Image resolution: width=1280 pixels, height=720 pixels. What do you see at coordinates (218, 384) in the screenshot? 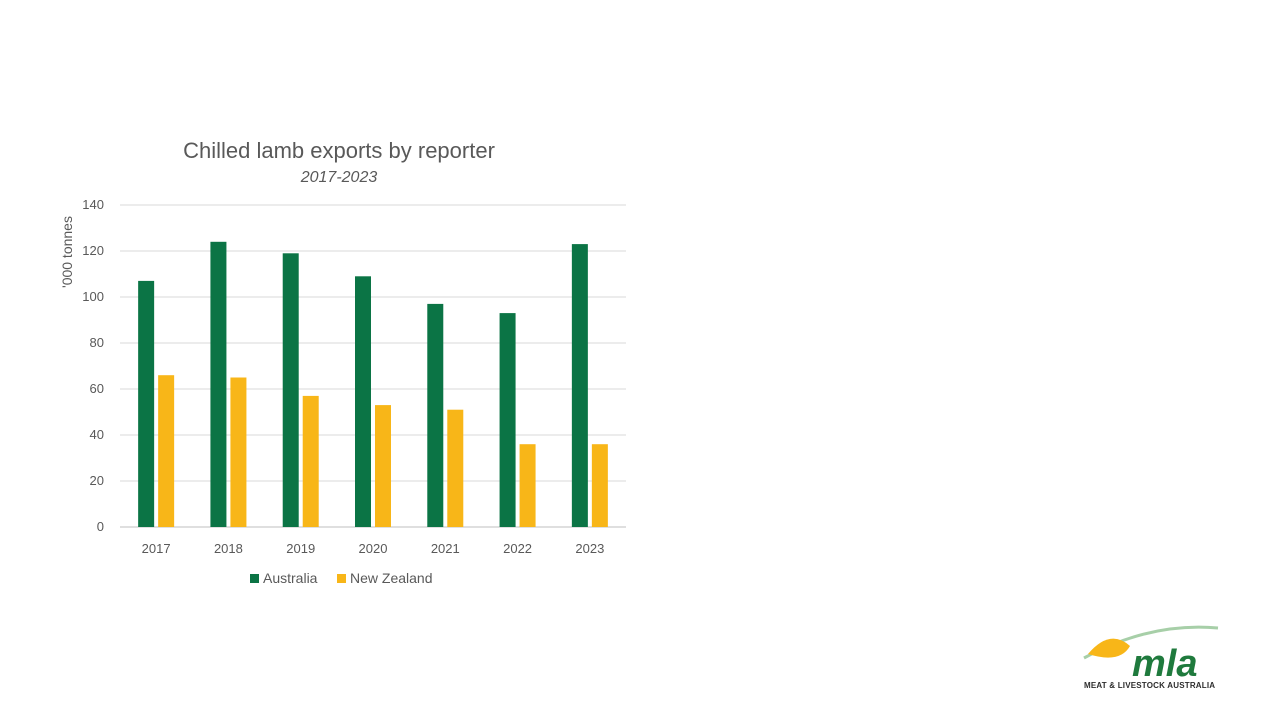
I see `bar-australia-2018` at bounding box center [218, 384].